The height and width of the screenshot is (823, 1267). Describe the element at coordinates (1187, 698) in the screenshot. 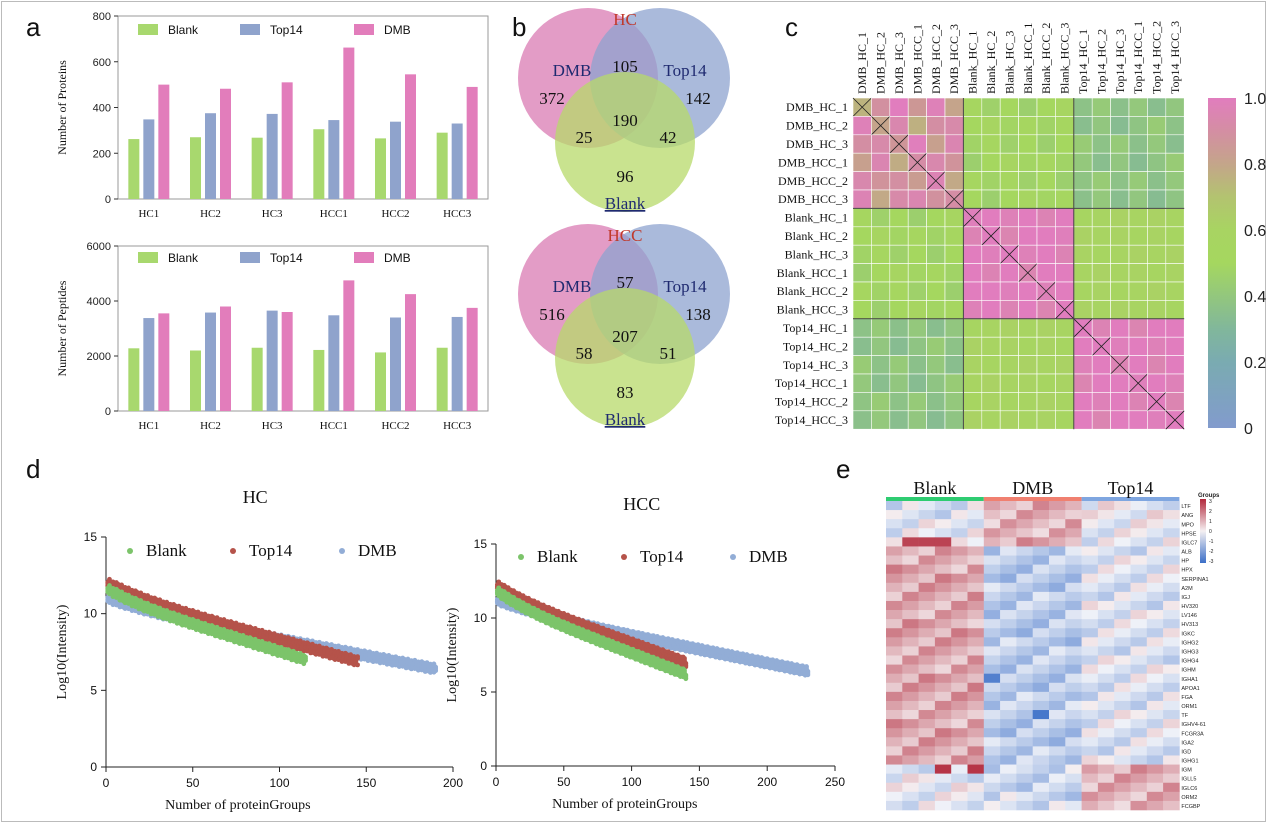

I see `expr-gene-label: FGA` at that location.